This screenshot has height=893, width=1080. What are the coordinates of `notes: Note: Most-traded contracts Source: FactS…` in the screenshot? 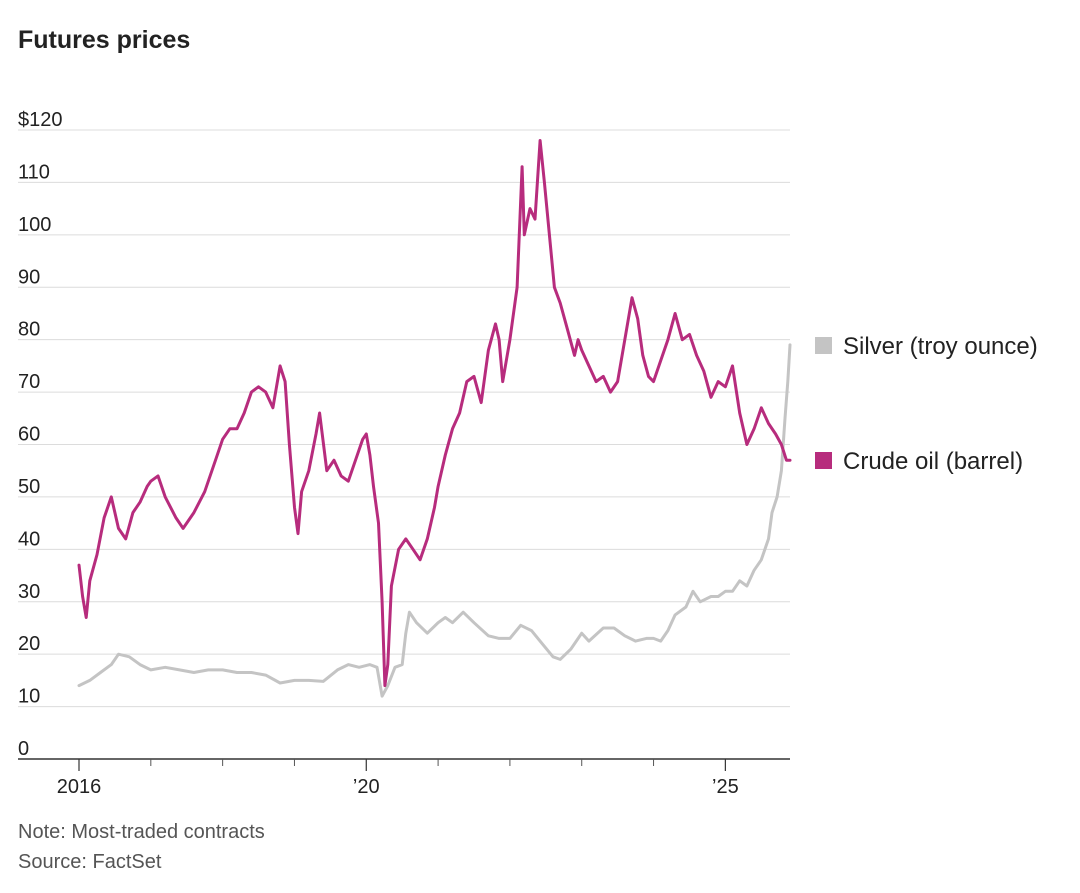 It's located at (141, 847).